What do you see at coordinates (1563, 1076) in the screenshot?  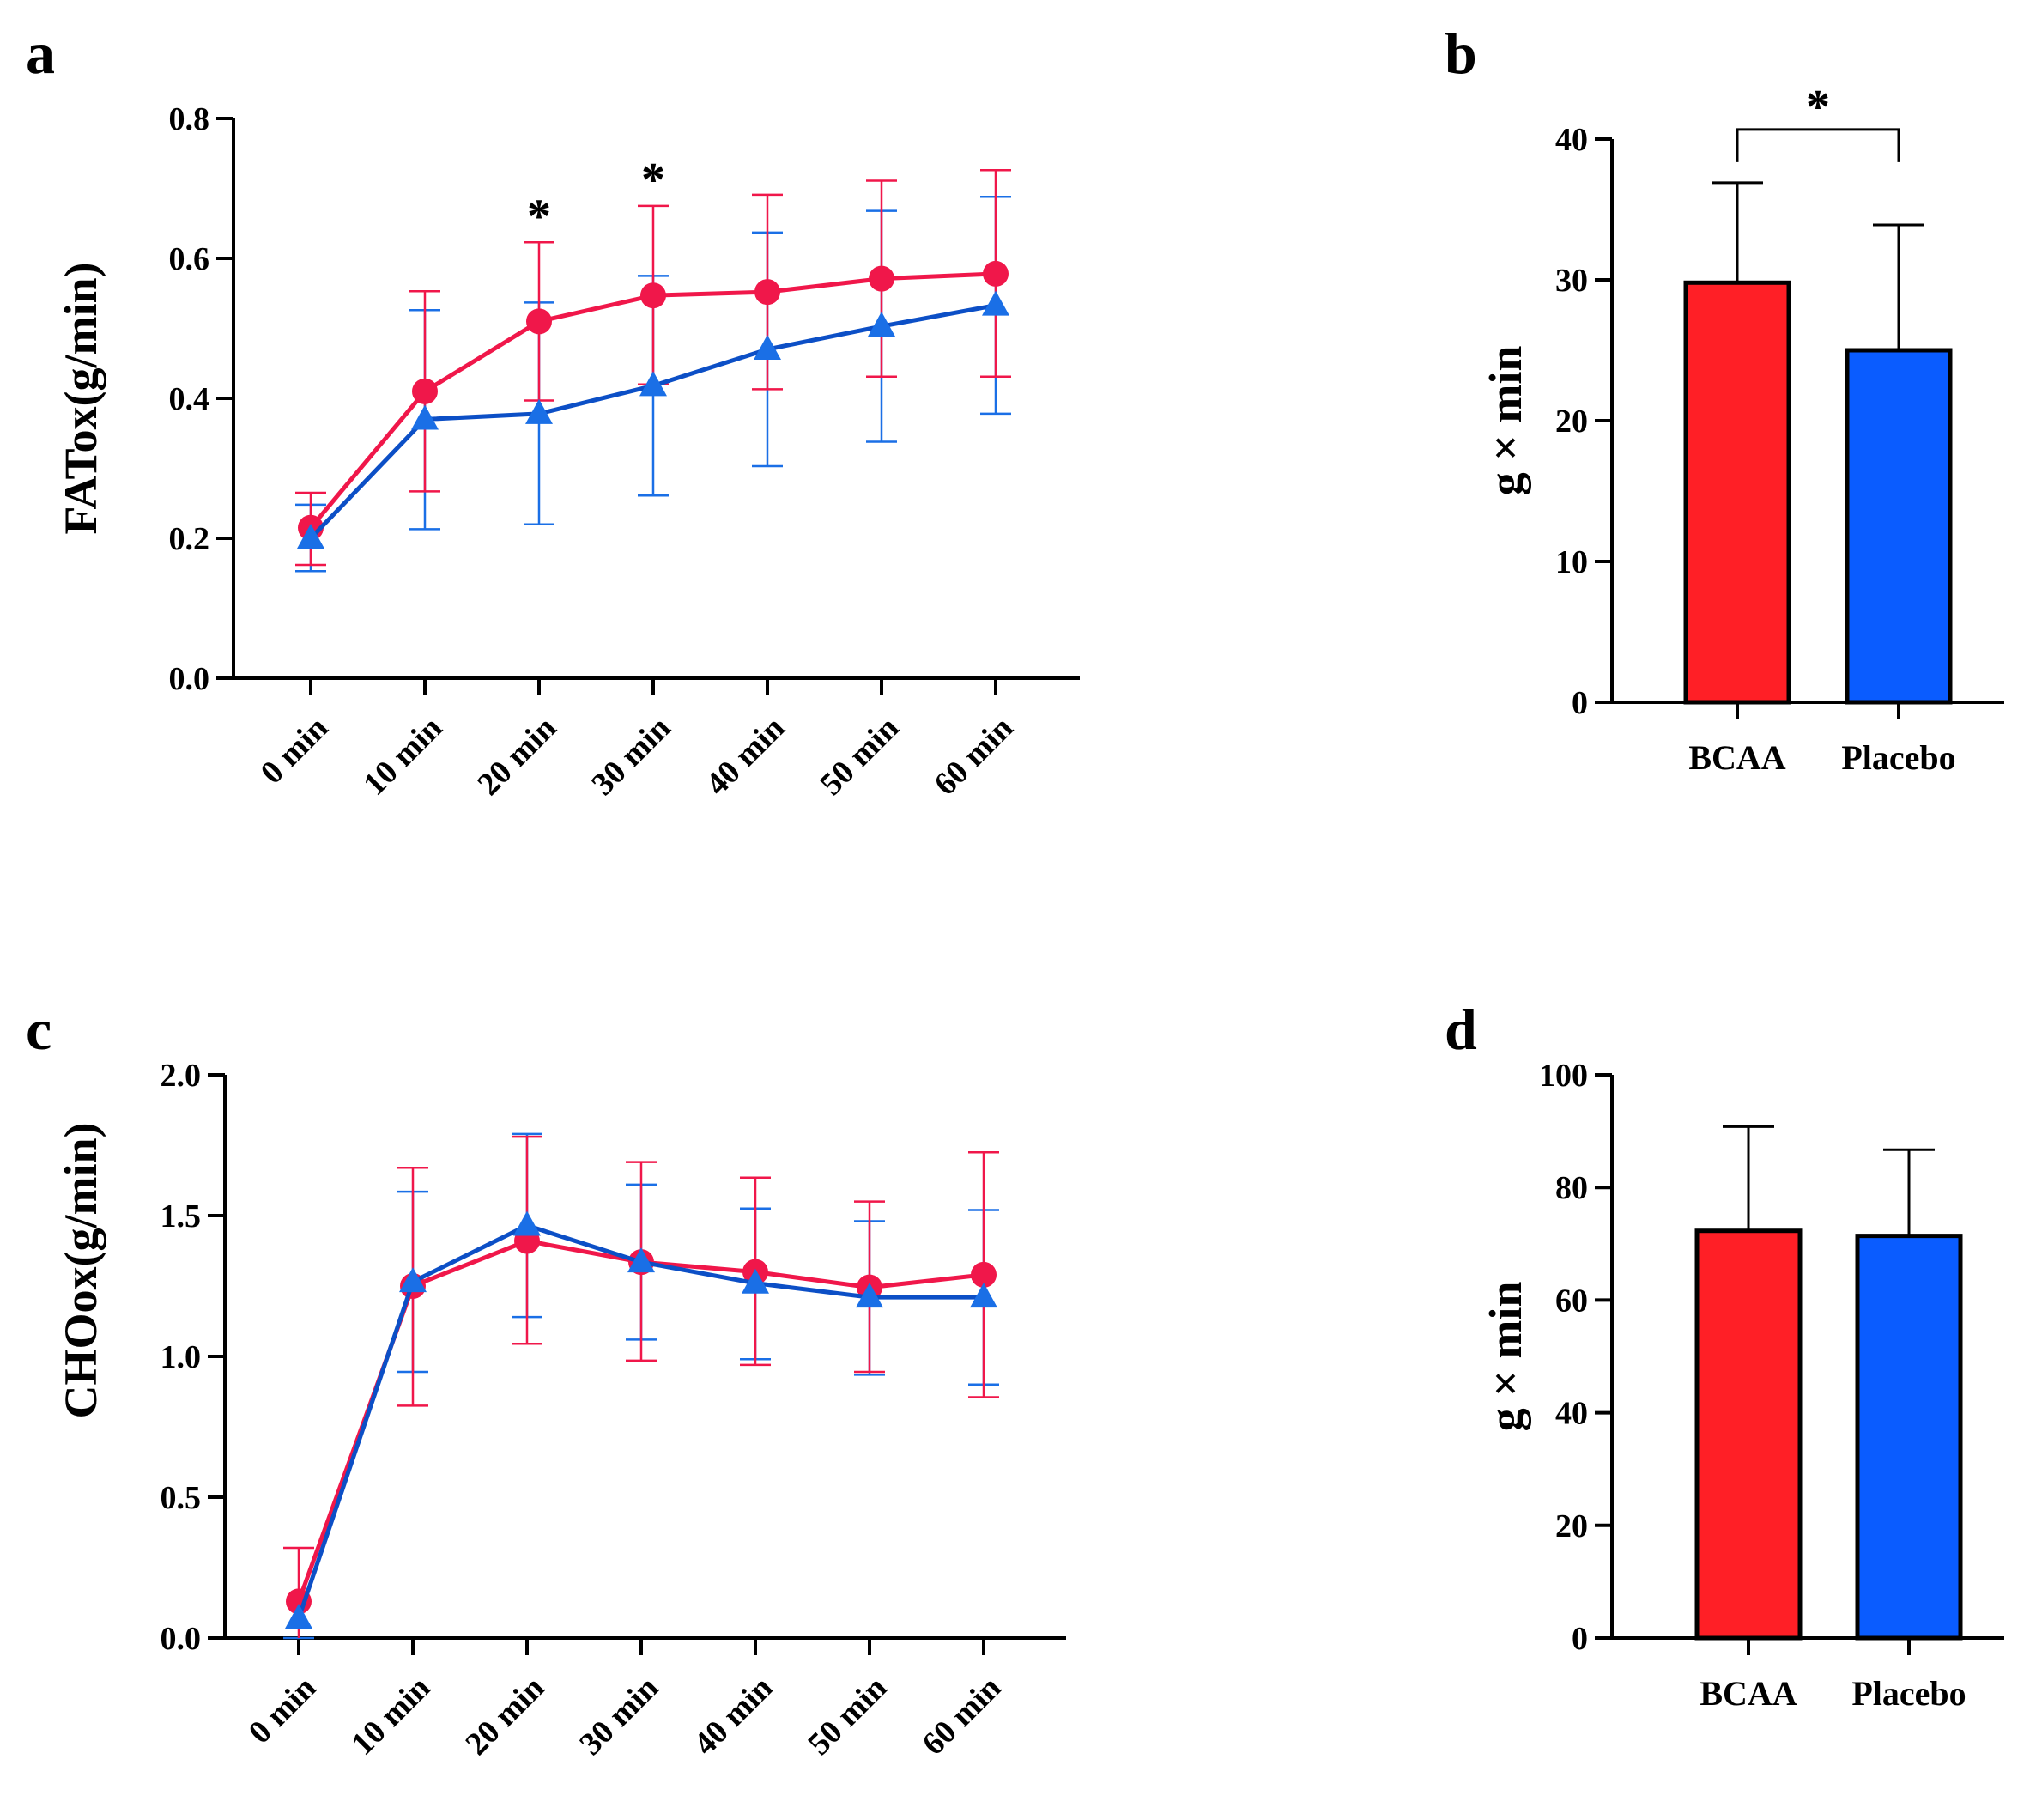 I see `y-tick-label: 100` at bounding box center [1563, 1076].